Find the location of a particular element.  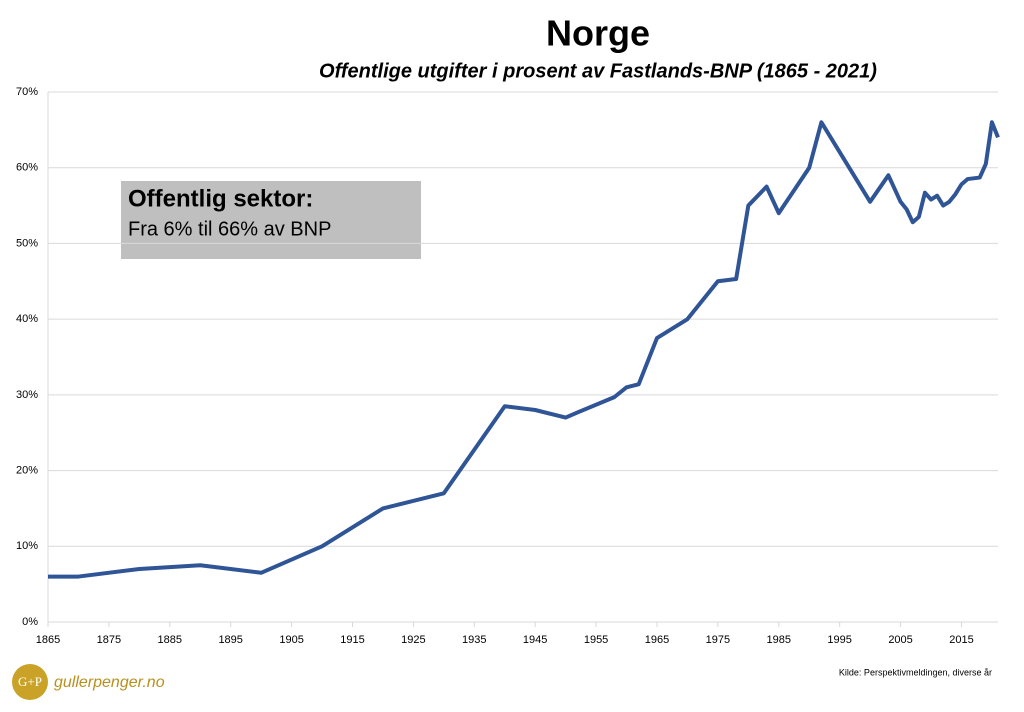

logo-icon is located at coordinates (30, 682).